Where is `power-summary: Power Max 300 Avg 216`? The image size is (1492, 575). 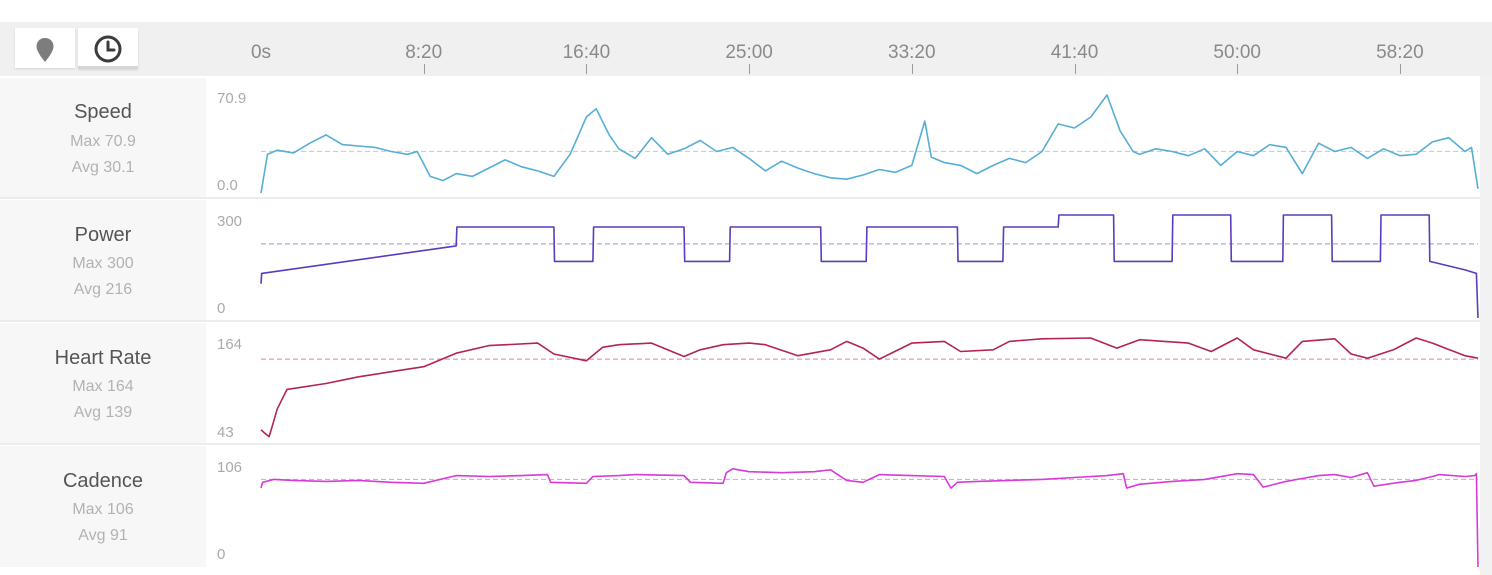 power-summary: Power Max 300 Avg 216 is located at coordinates (103, 260).